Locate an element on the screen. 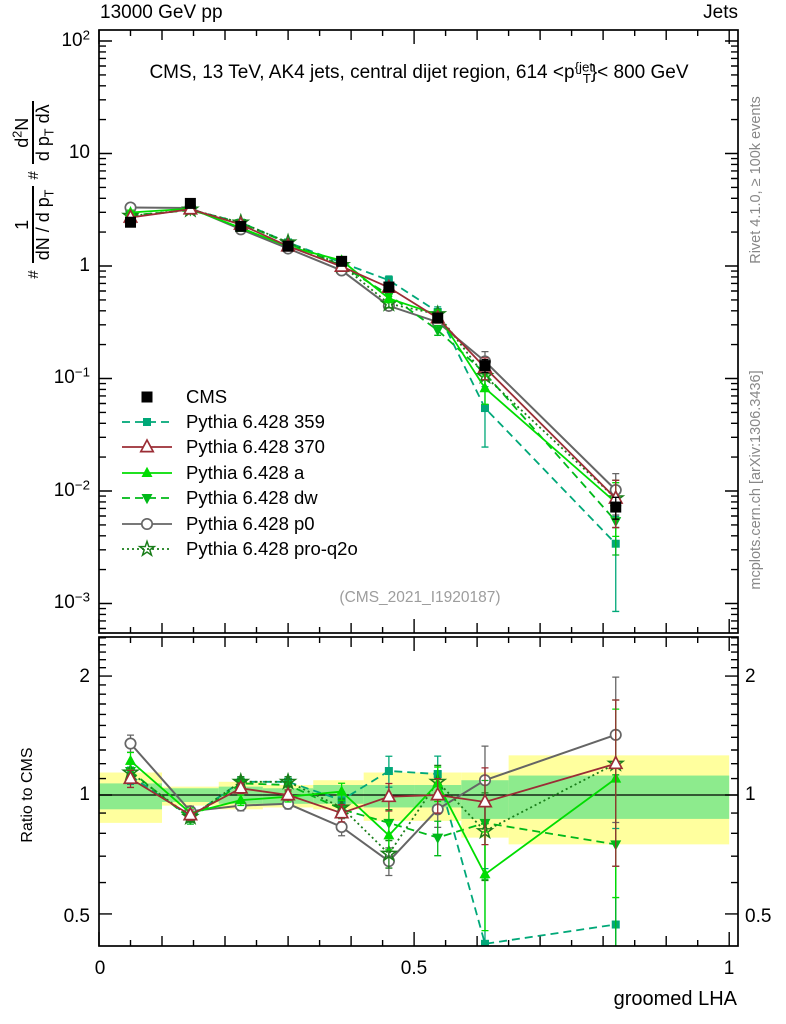 The width and height of the screenshot is (786, 1024). legend-label-pp0: Pythia 6.428 p0 is located at coordinates (250, 523).